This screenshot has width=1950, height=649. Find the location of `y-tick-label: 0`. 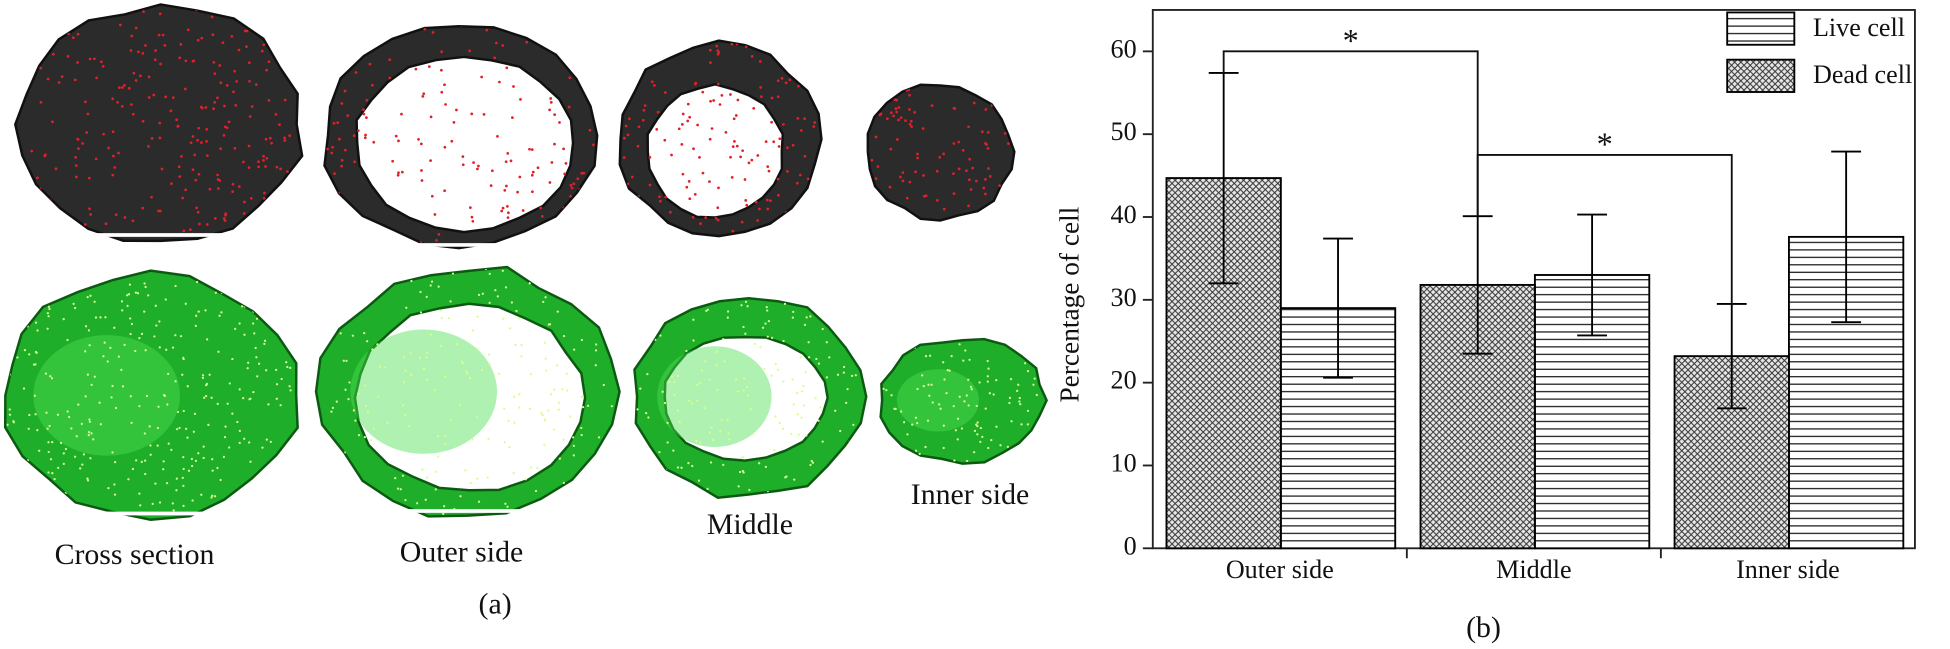

y-tick-label: 0 is located at coordinates (1130, 545).